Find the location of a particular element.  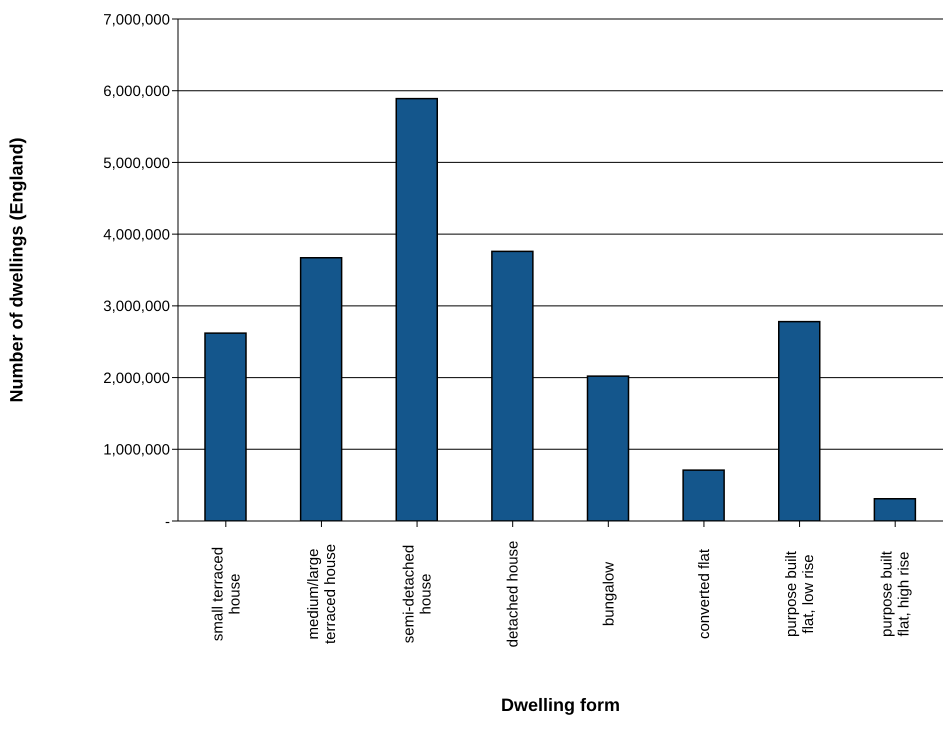

y-tick-label: - is located at coordinates (167, 521).